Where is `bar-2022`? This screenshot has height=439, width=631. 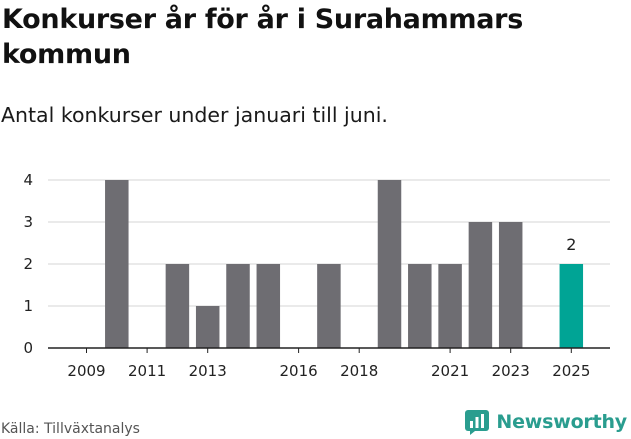
bar-2022 is located at coordinates (480, 285).